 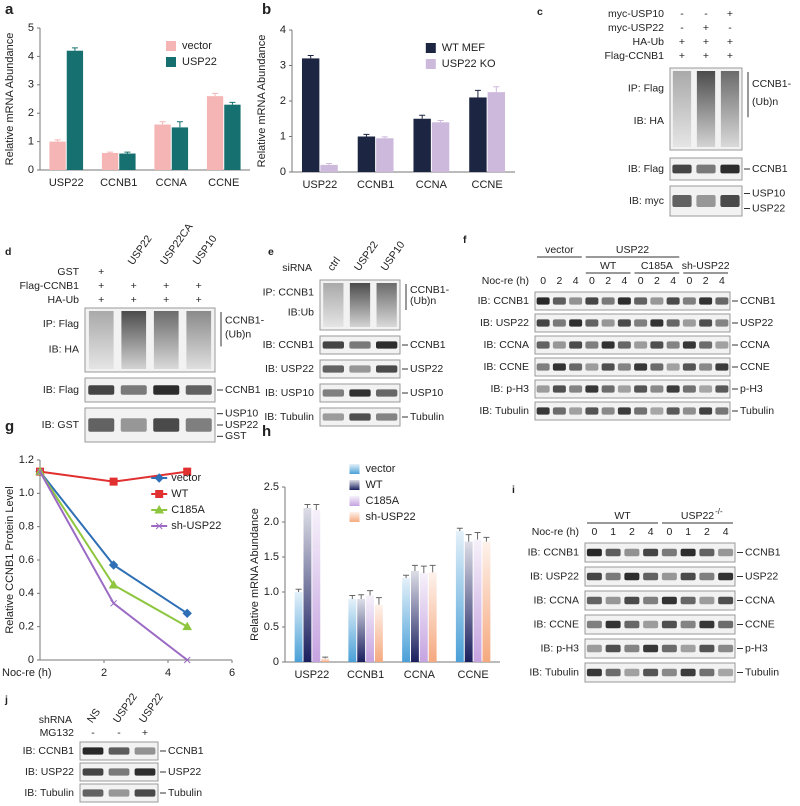 I want to click on marker, so click(x=187, y=613).